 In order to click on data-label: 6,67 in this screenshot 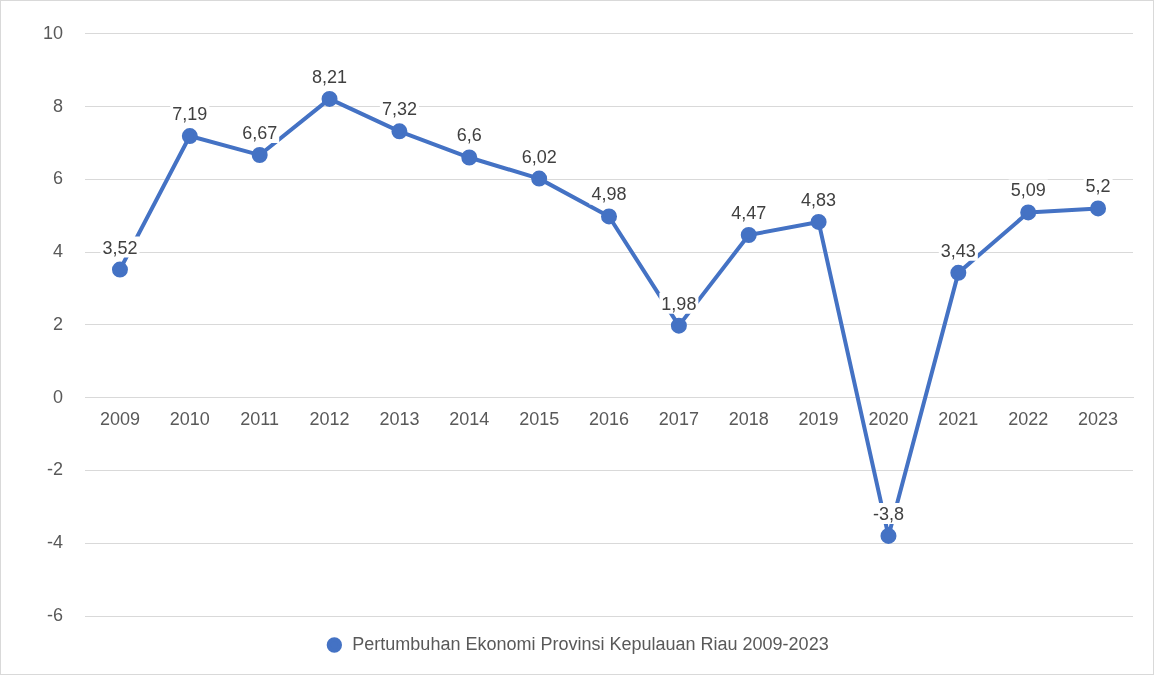, I will do `click(260, 132)`.